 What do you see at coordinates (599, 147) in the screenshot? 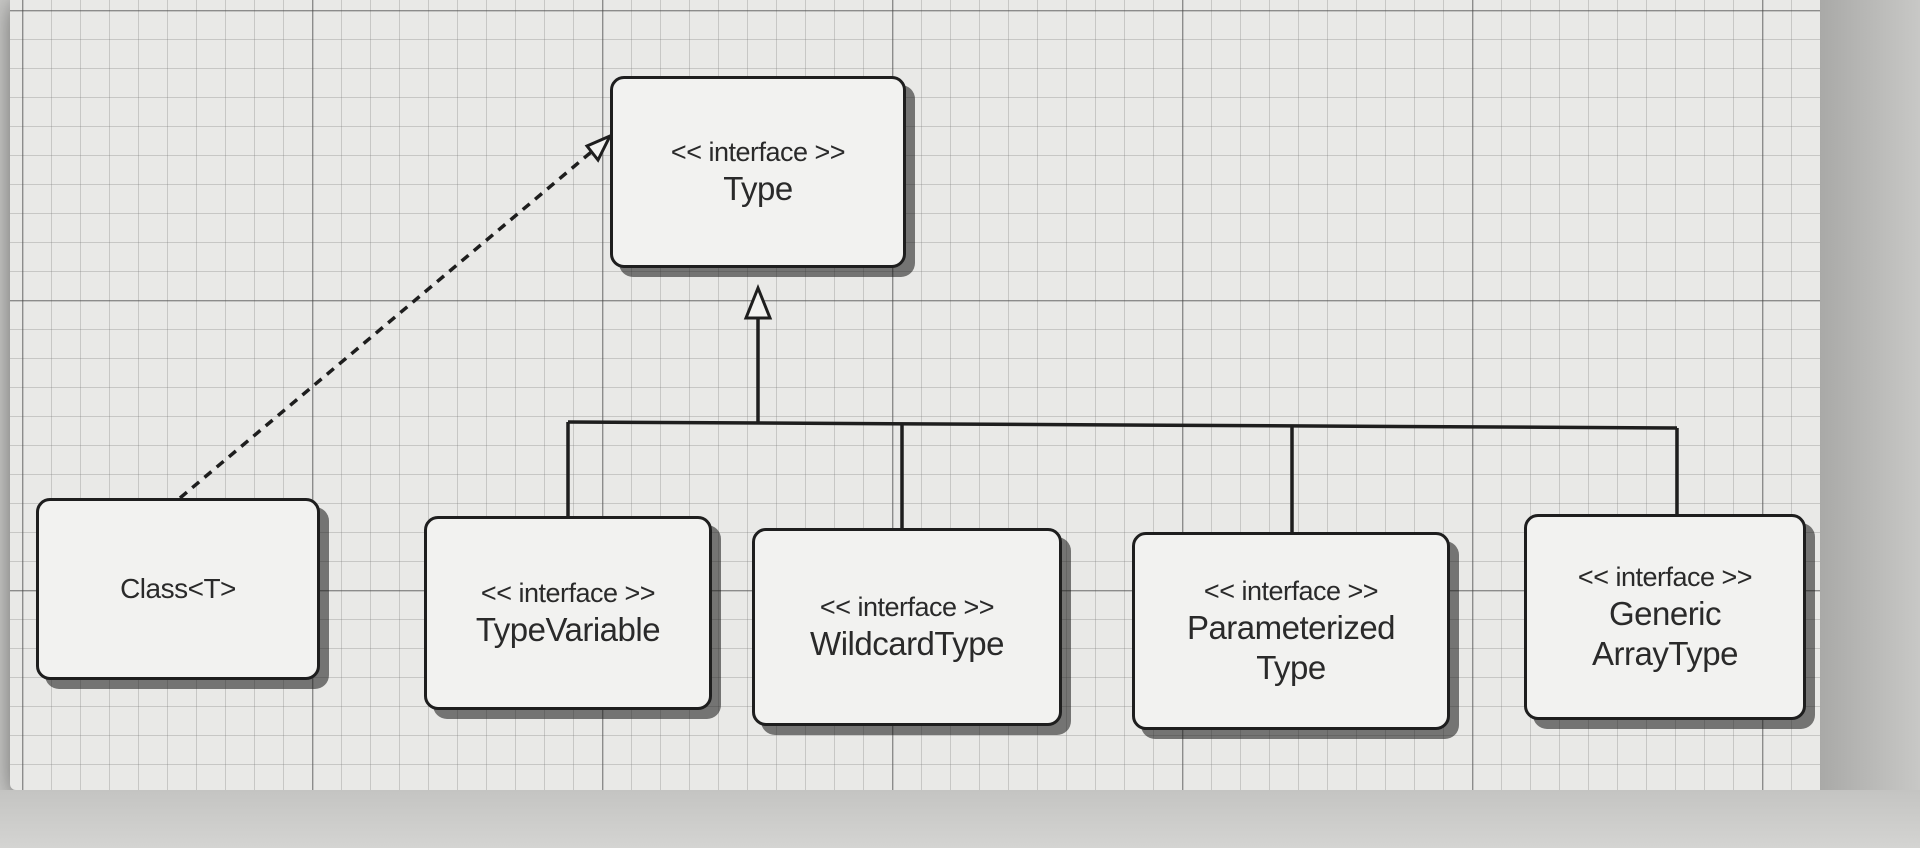
I see `realization-arrowhead` at bounding box center [599, 147].